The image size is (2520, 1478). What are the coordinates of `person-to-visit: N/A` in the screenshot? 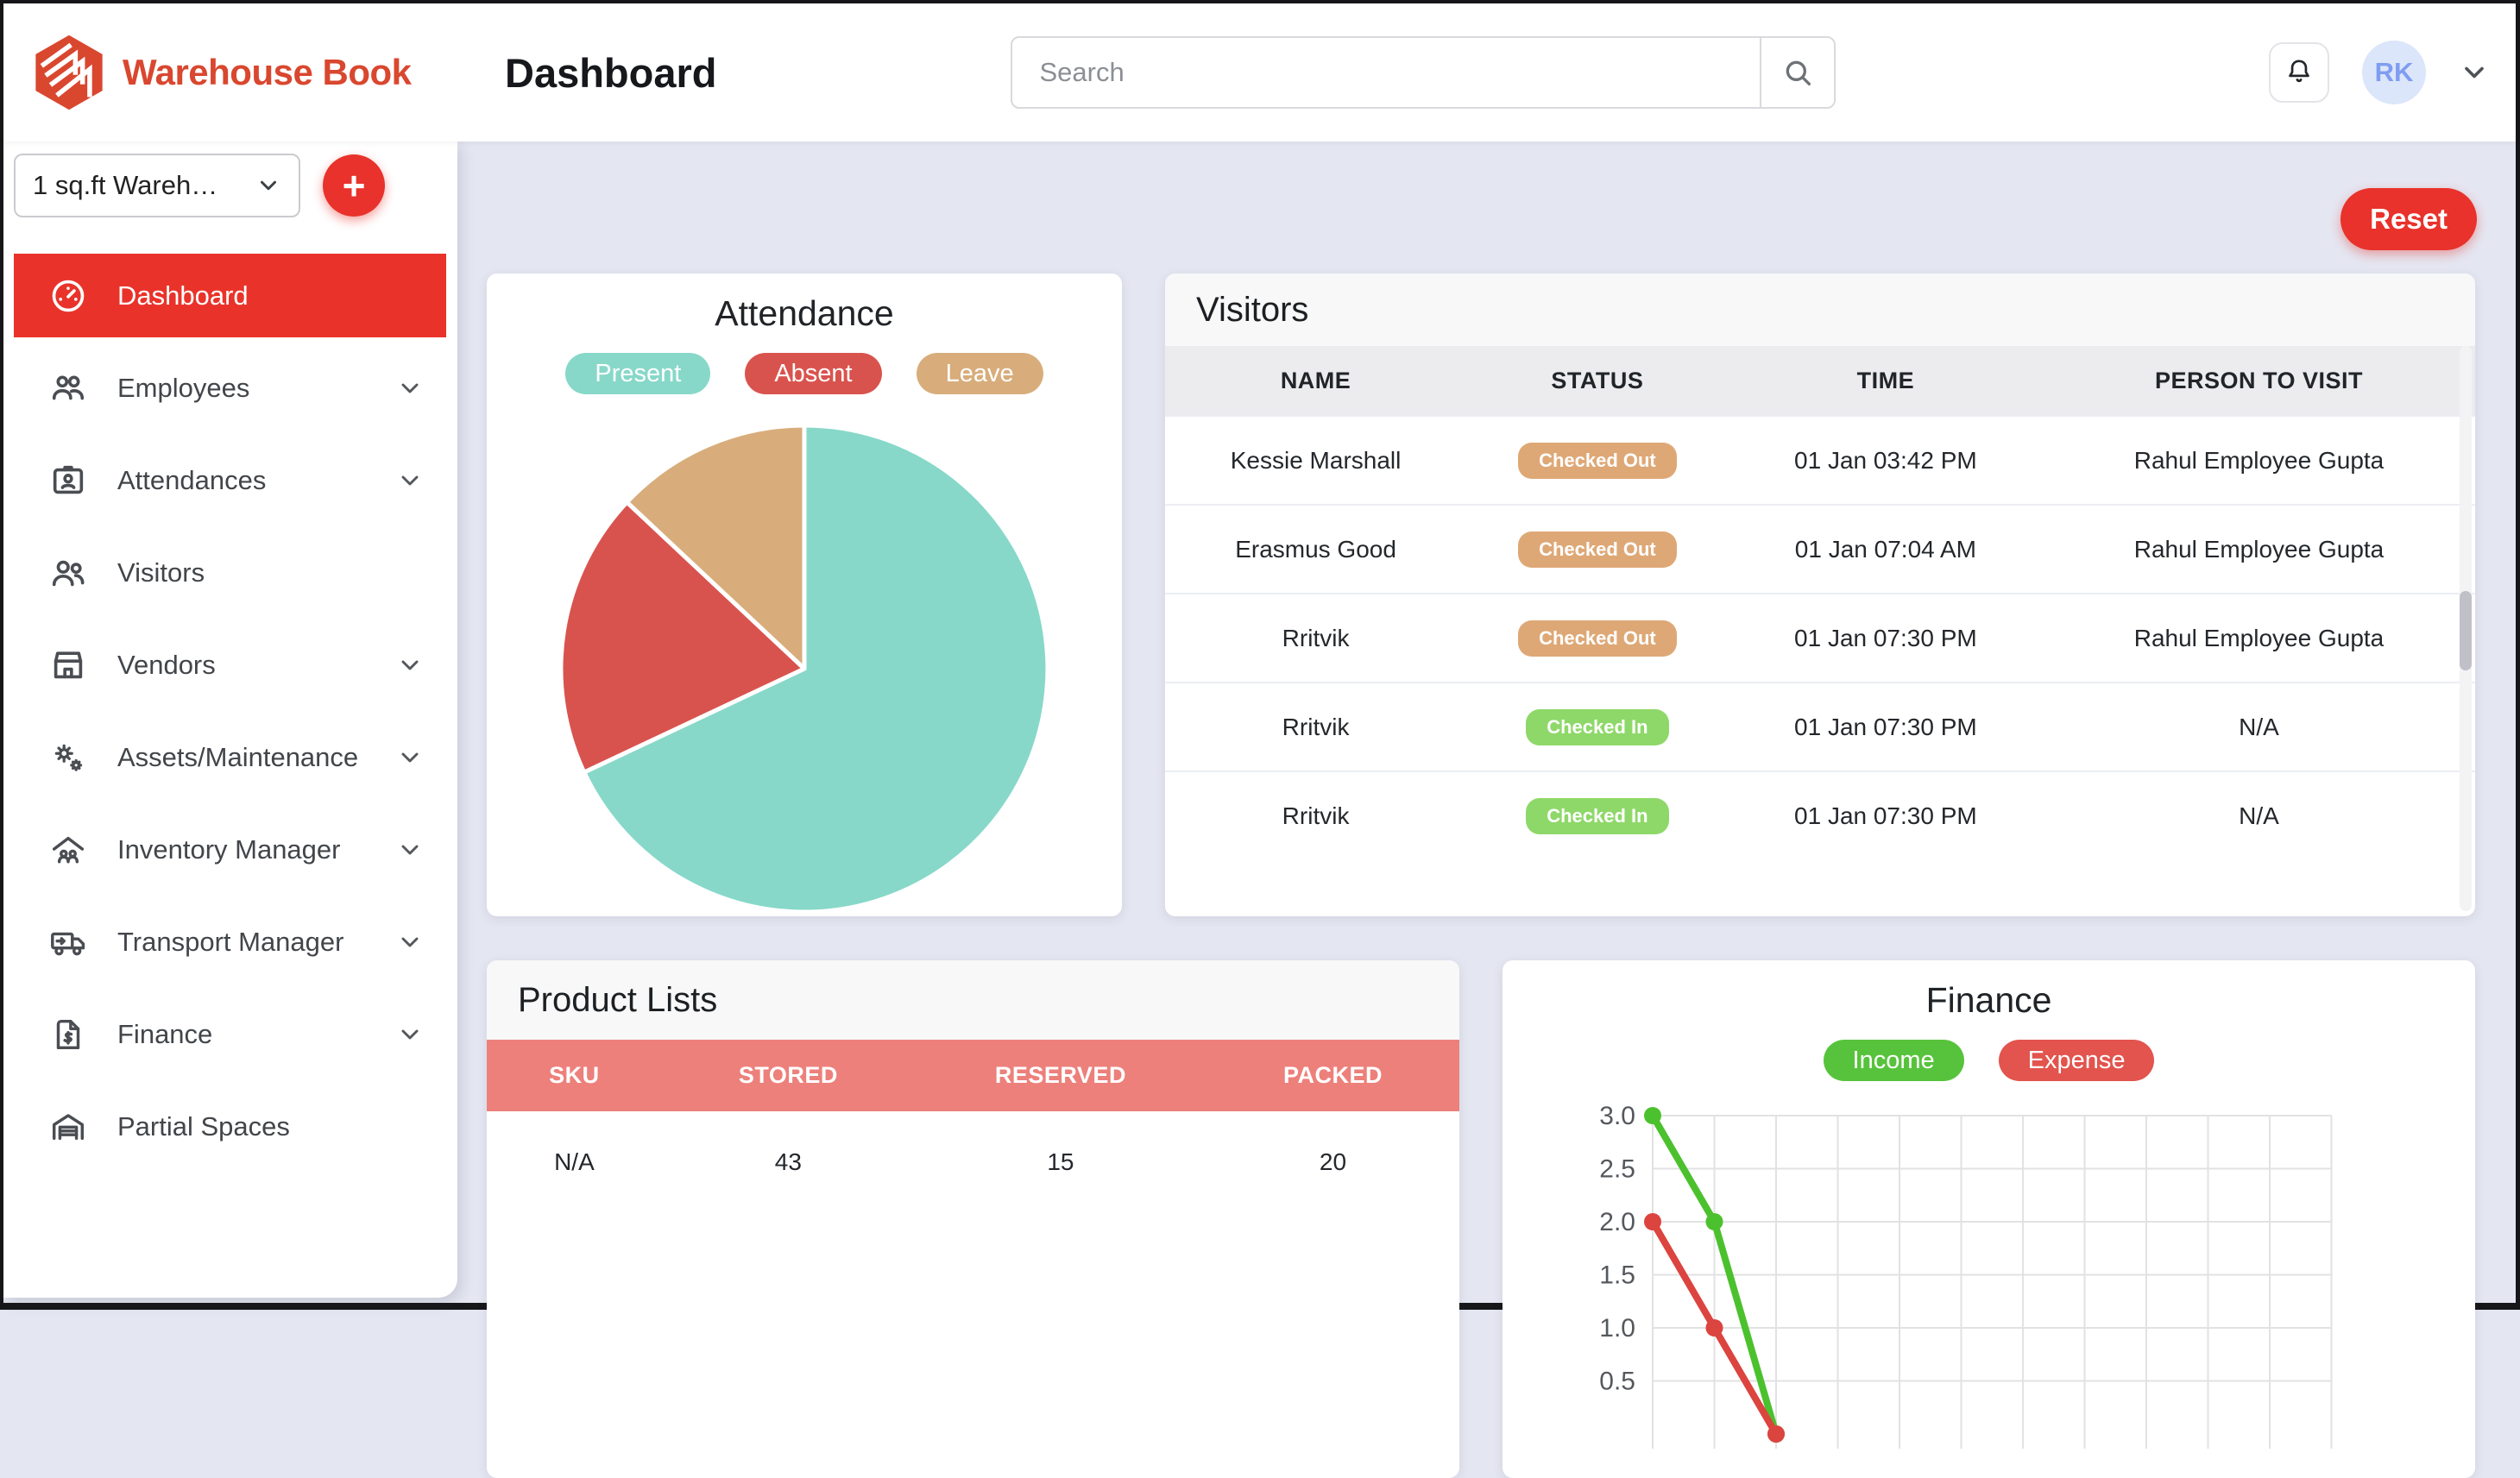 It's located at (2259, 815).